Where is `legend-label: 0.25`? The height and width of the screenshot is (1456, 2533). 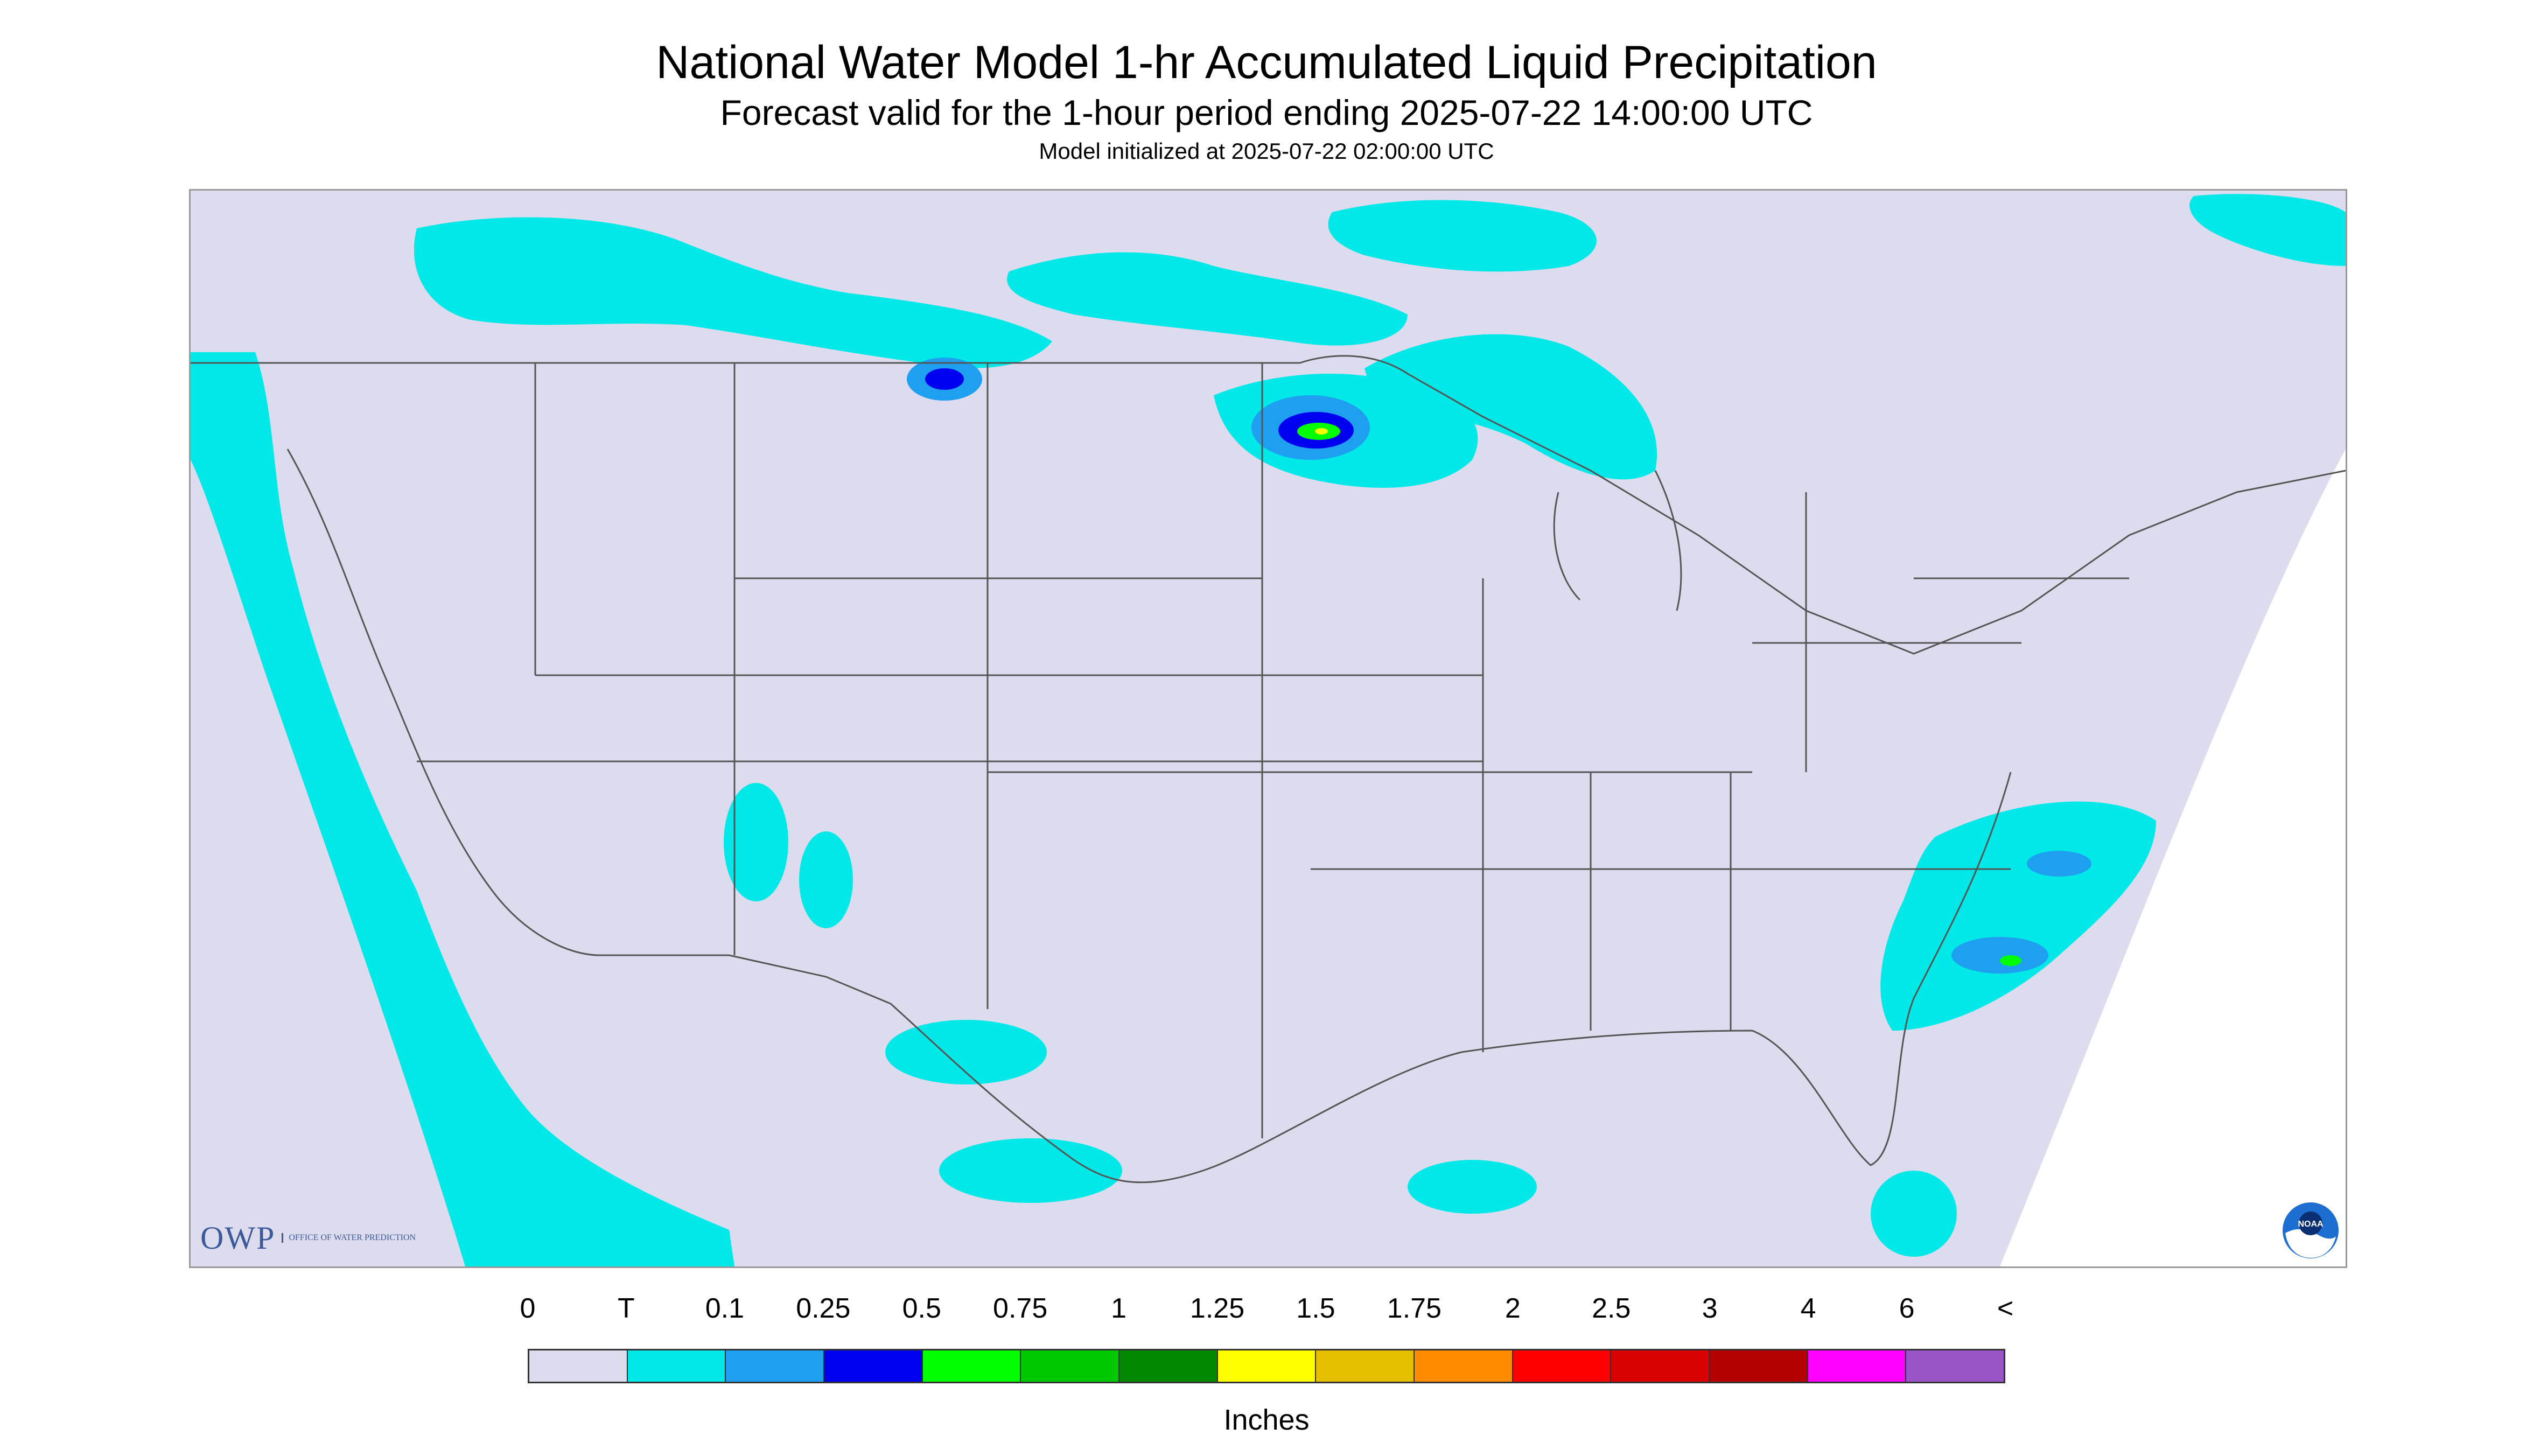 legend-label: 0.25 is located at coordinates (824, 1308).